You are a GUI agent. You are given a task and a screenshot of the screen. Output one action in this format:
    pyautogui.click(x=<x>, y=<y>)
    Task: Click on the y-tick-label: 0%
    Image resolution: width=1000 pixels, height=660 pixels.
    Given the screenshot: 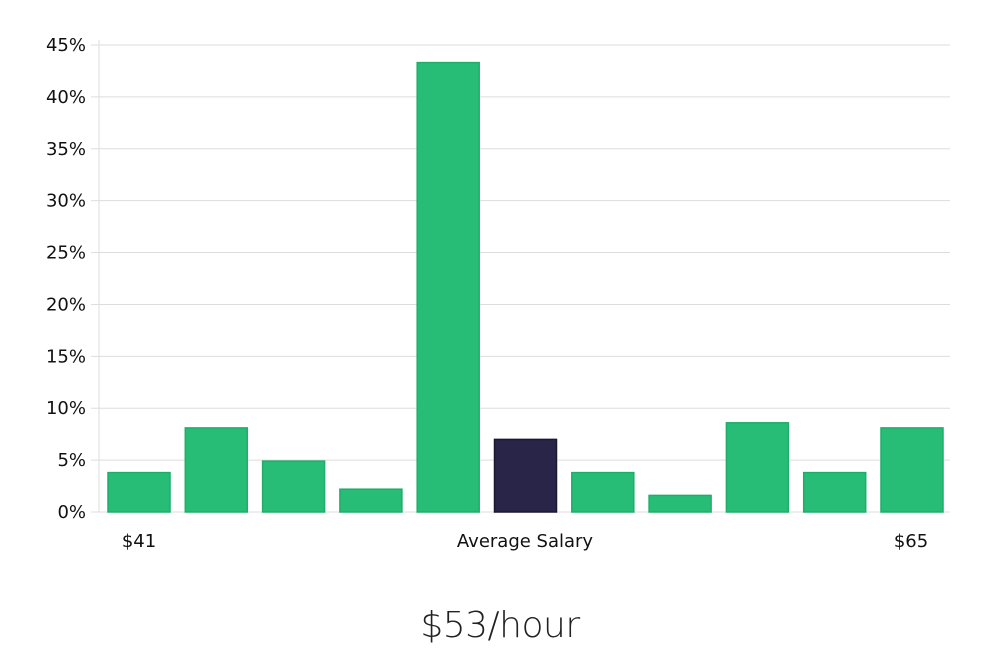 What is the action you would take?
    pyautogui.click(x=71, y=512)
    